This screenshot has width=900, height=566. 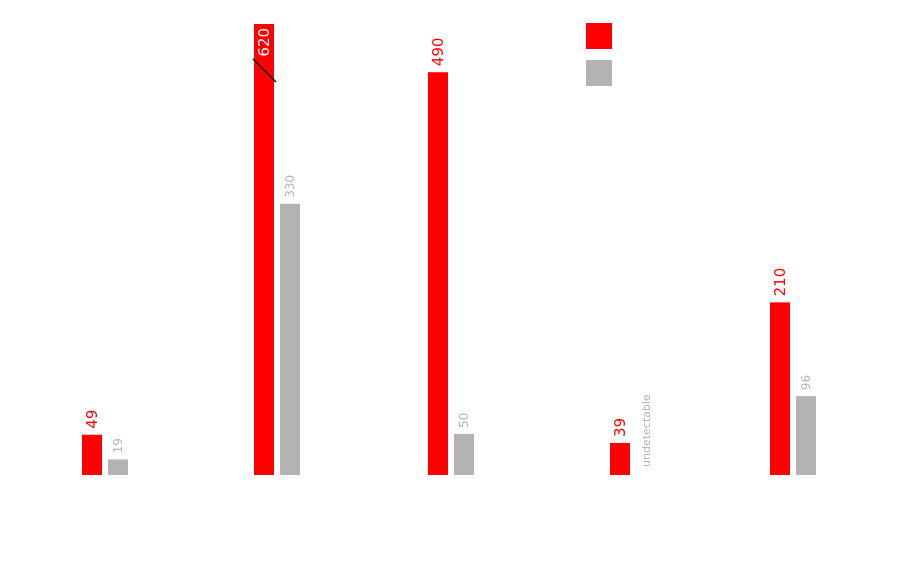 I want to click on bar-s1-c3, so click(x=438, y=273).